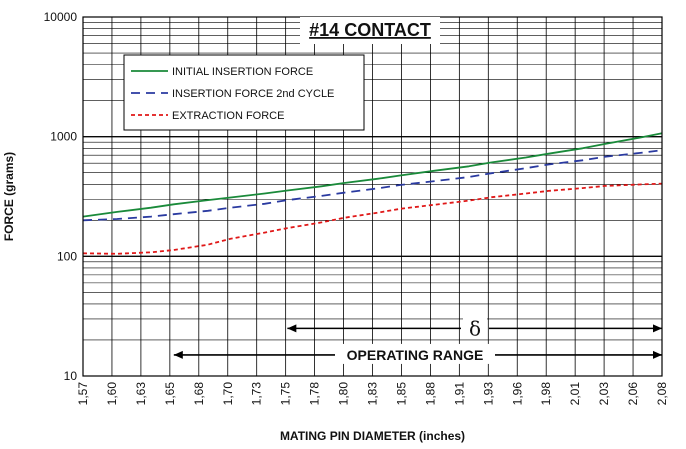  Describe the element at coordinates (344, 394) in the screenshot. I see `x-tick-label: 1,80` at that location.